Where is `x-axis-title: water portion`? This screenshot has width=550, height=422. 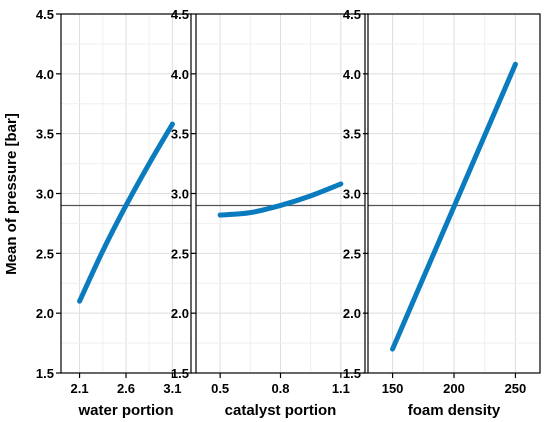
x-axis-title: water portion is located at coordinates (125, 410).